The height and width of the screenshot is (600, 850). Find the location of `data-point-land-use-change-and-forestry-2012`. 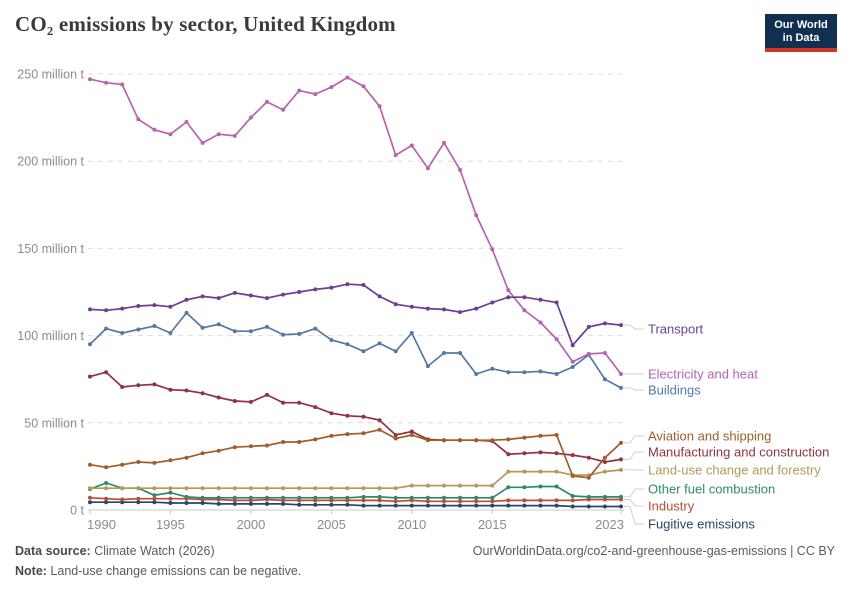

data-point-land-use-change-and-forestry-2012 is located at coordinates (444, 485).